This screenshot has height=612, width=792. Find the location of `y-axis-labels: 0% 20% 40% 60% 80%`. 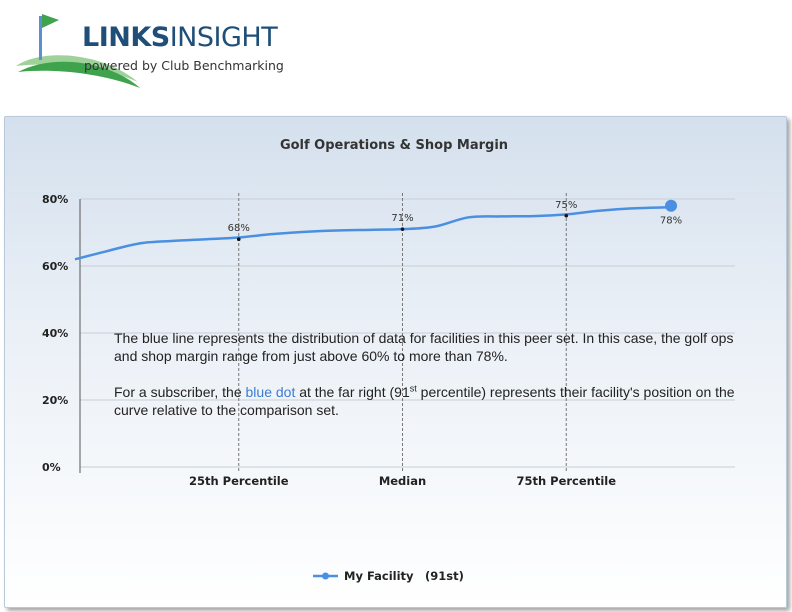

y-axis-labels: 0% 20% 40% 60% 80% is located at coordinates (55, 333).